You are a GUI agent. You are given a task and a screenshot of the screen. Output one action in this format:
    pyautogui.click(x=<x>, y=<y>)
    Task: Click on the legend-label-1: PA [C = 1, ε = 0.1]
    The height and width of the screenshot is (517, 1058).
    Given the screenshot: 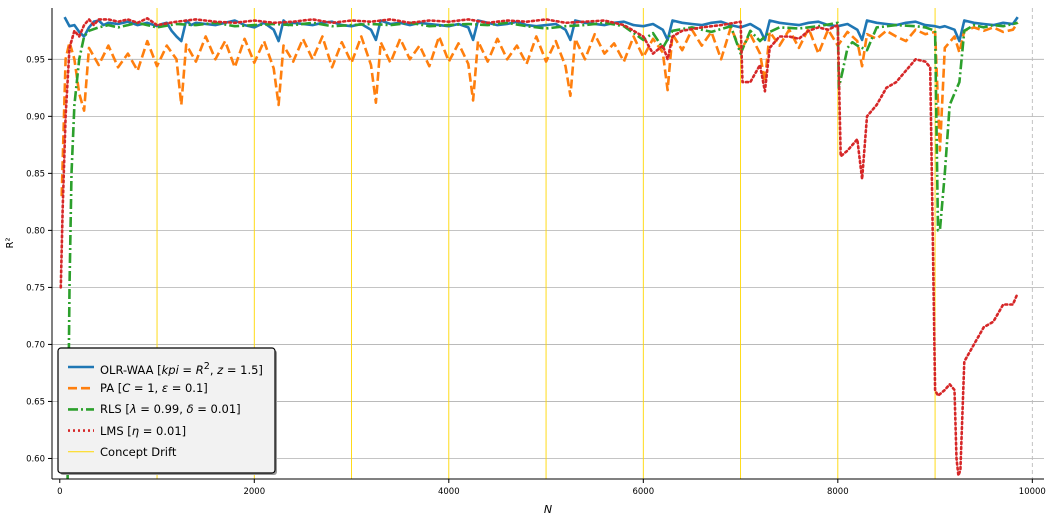 What is the action you would take?
    pyautogui.click(x=154, y=388)
    